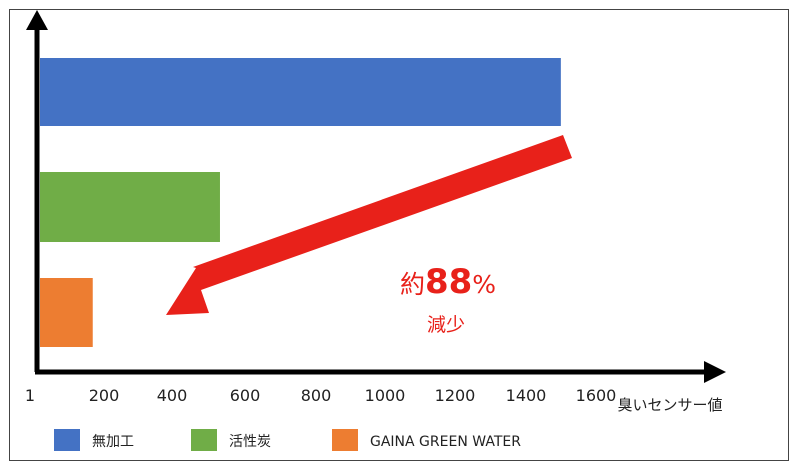 The height and width of the screenshot is (472, 800). I want to click on reduction-subtext: 減少, so click(446, 325).